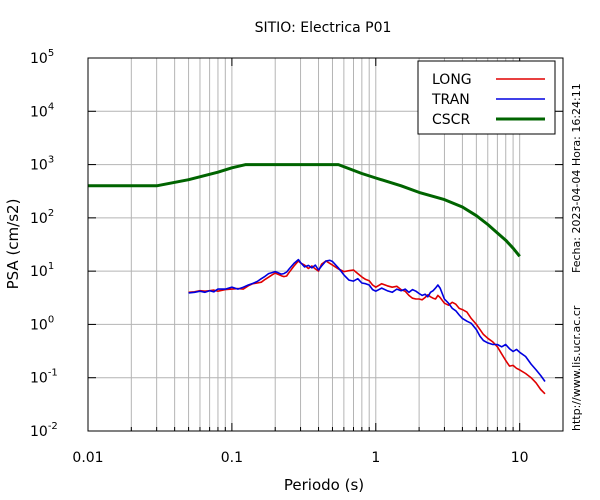 This screenshot has height=500, width=600. Describe the element at coordinates (450, 100) in the screenshot. I see `legend-label-tran: TRAN` at that location.